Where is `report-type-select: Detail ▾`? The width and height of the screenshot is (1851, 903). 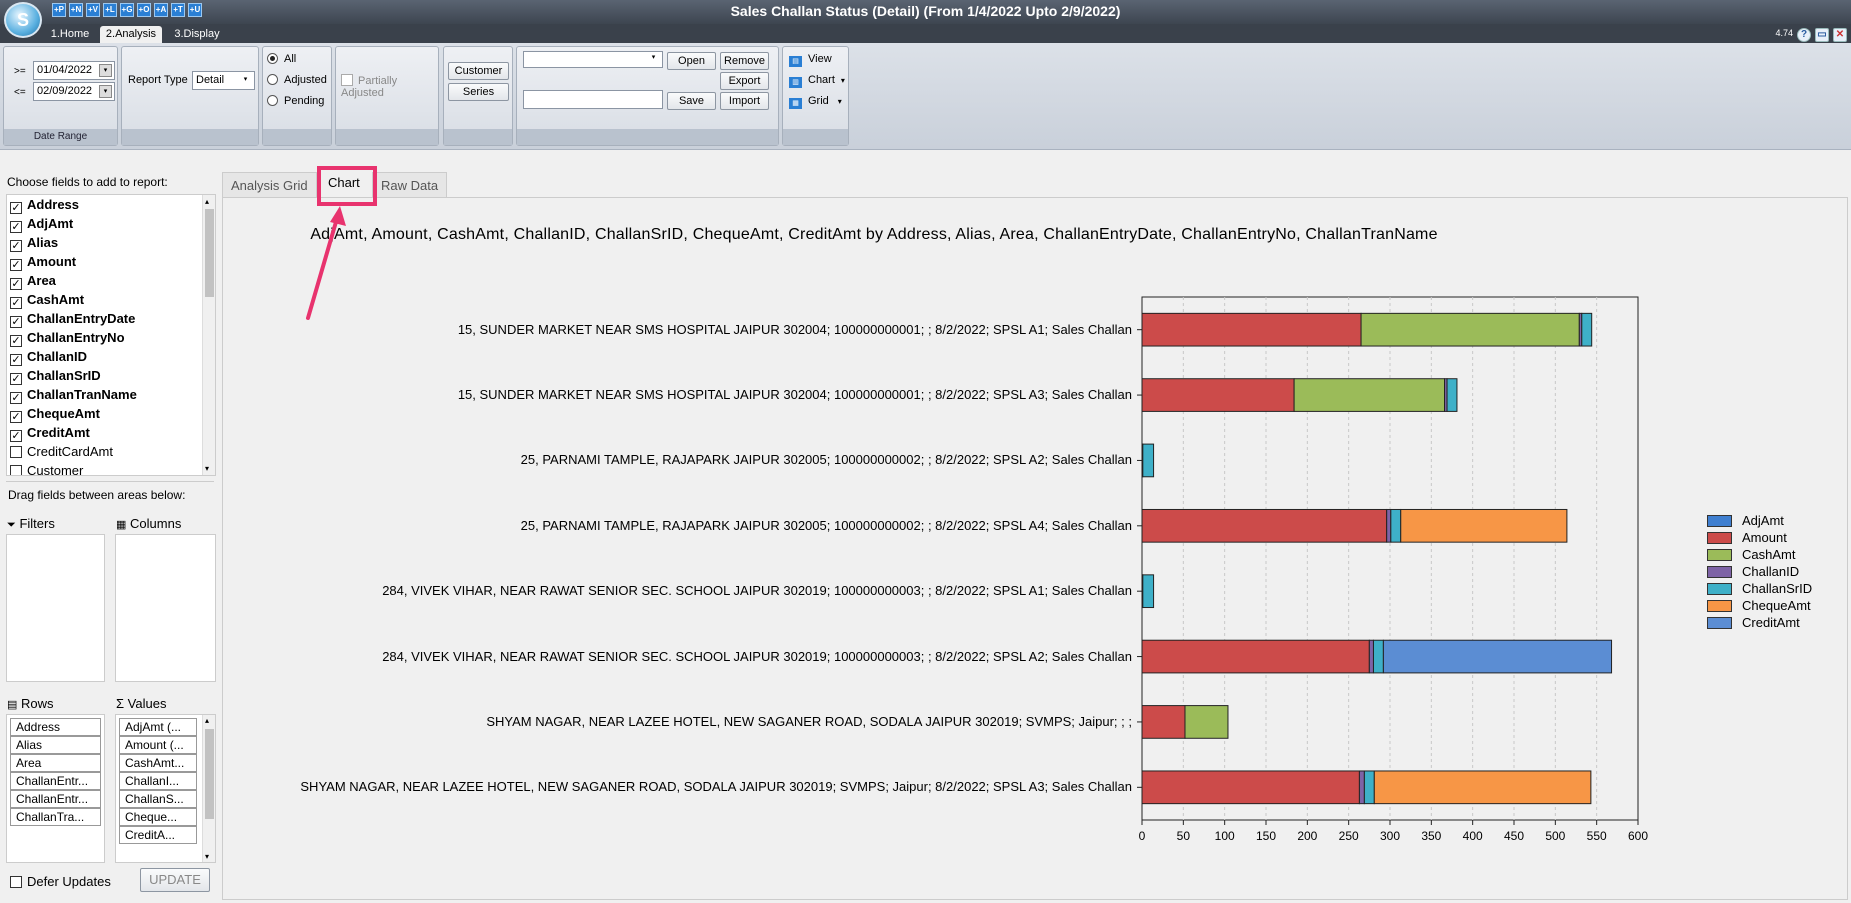 report-type-select: Detail ▾ is located at coordinates (223, 80).